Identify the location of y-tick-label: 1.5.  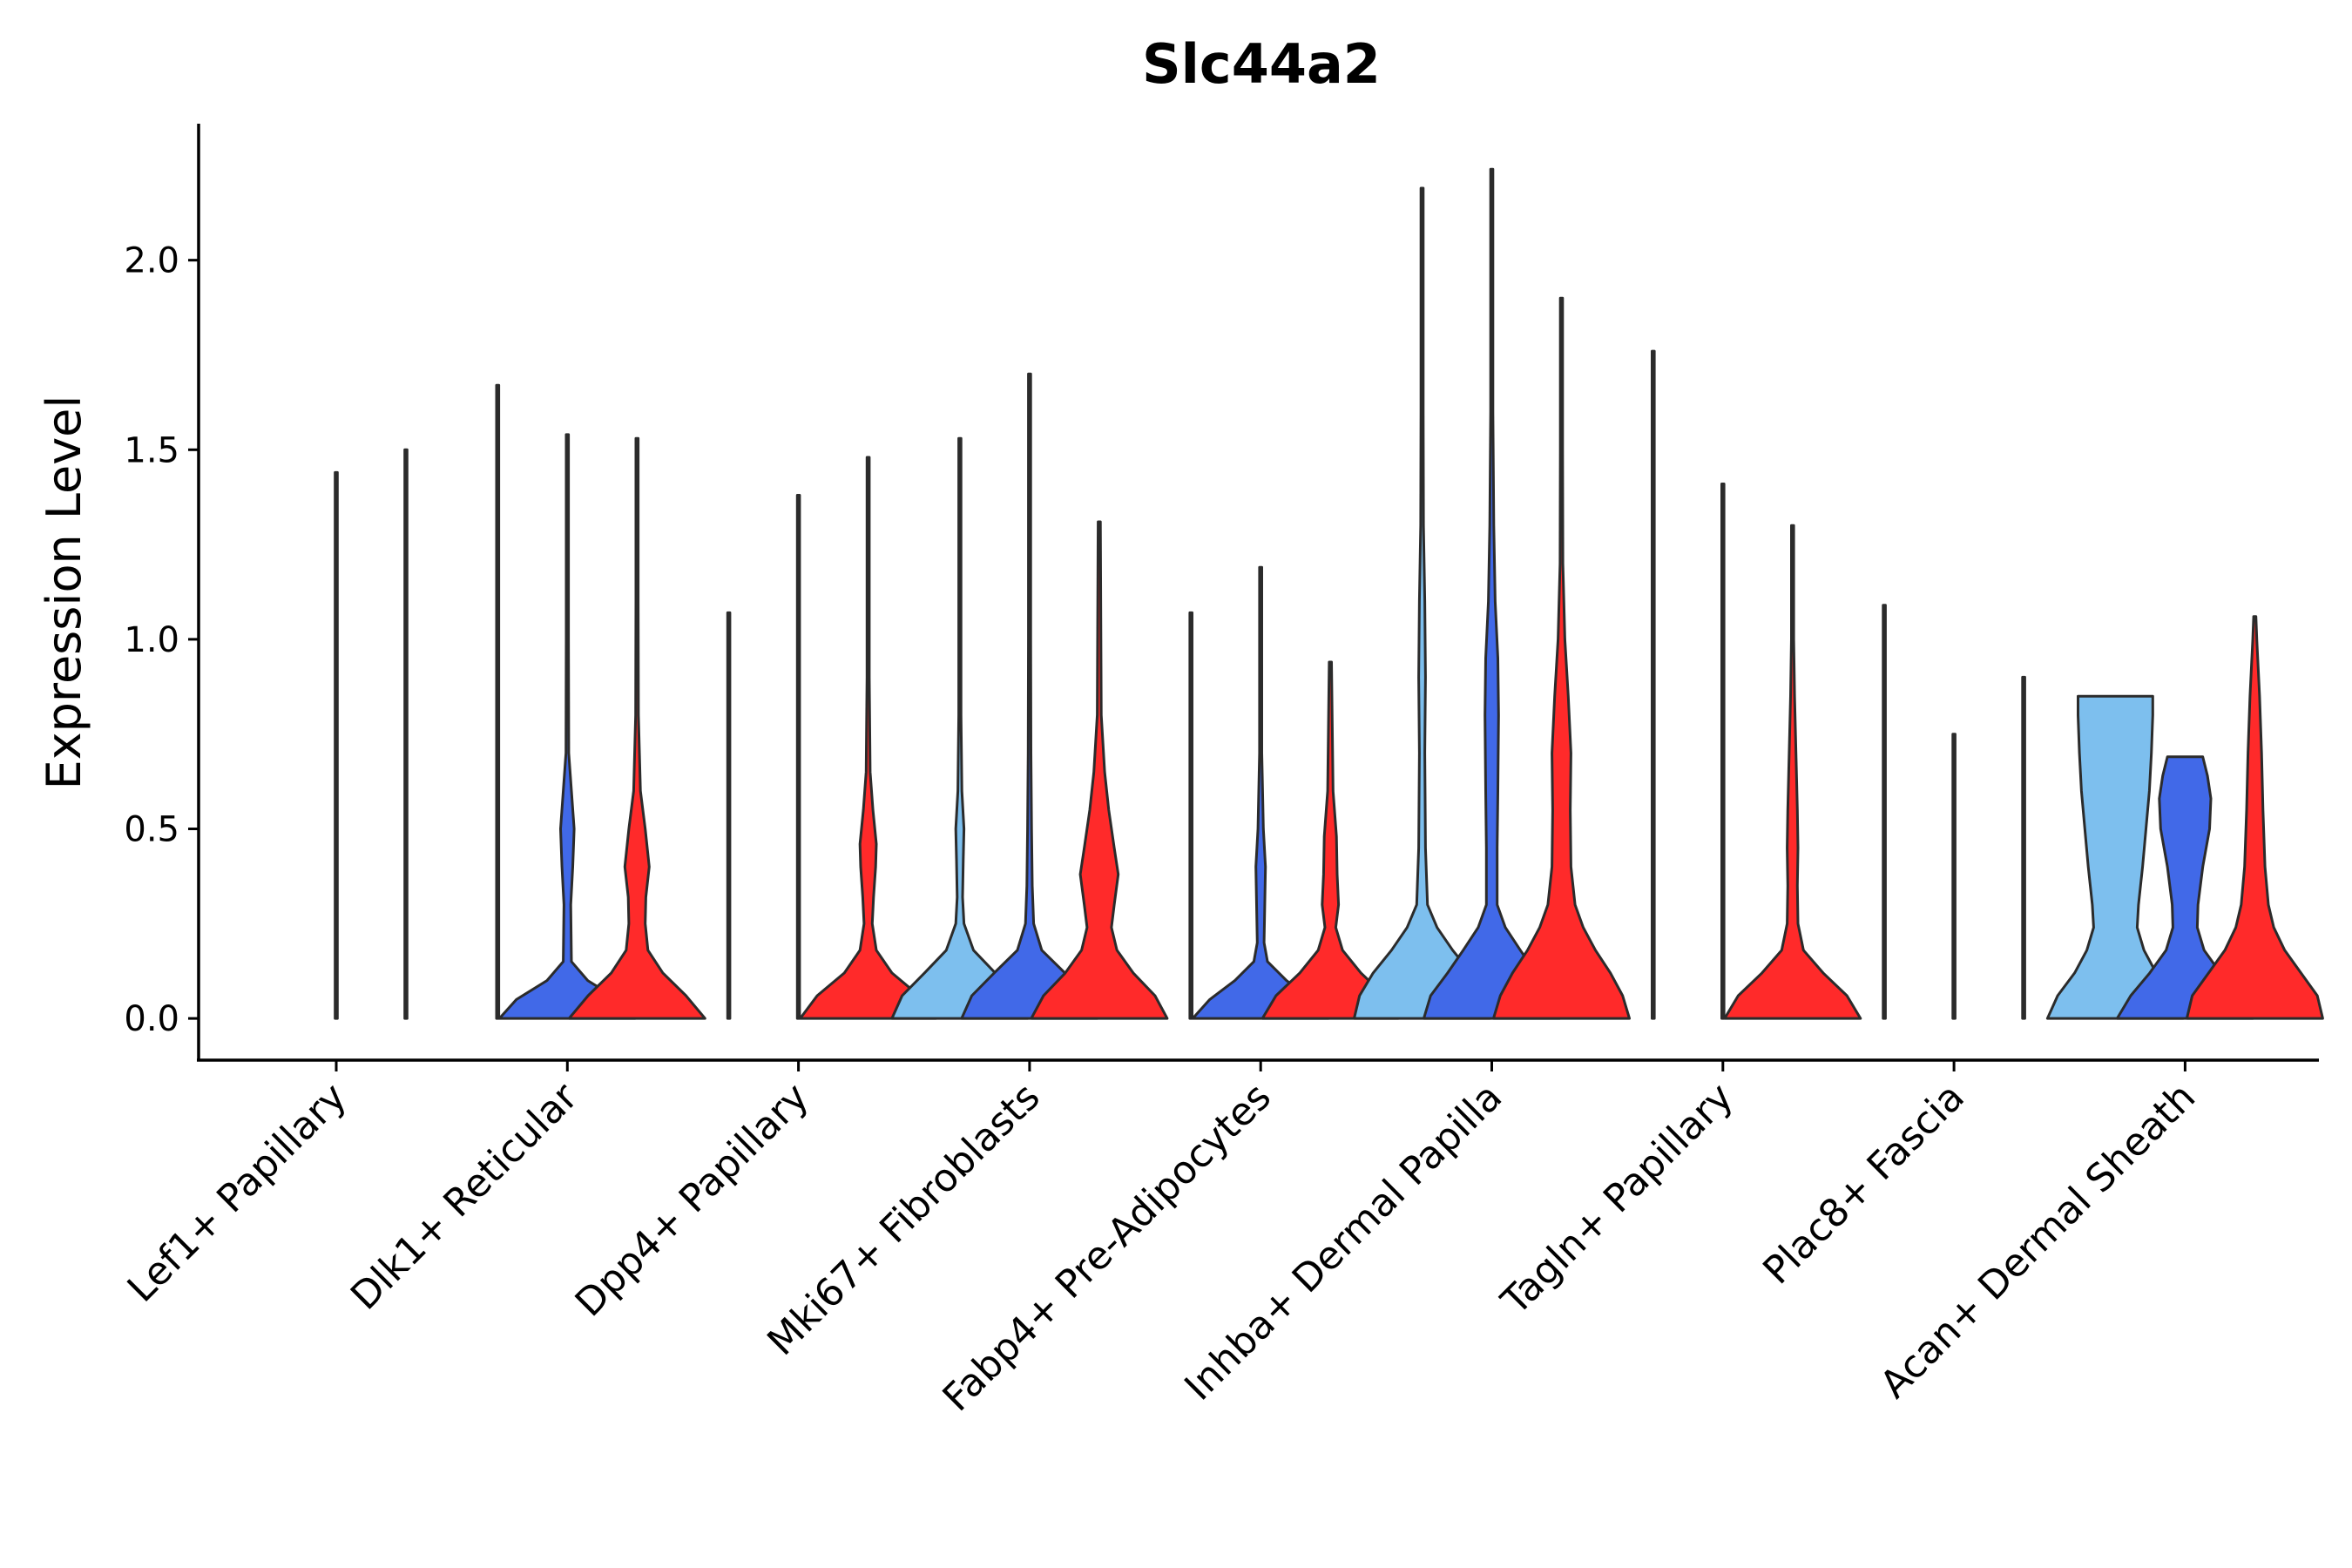
(151, 450).